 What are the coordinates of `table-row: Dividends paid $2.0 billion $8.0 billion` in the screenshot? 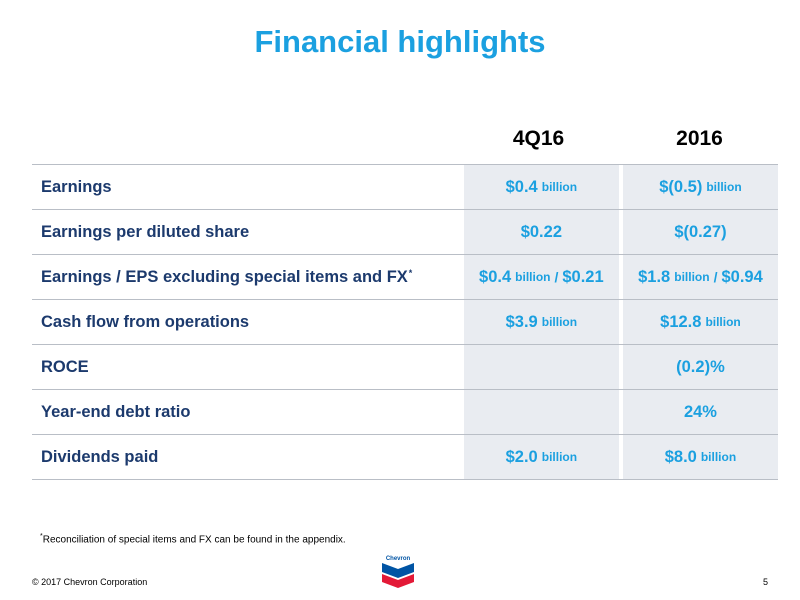 It's located at (405, 457).